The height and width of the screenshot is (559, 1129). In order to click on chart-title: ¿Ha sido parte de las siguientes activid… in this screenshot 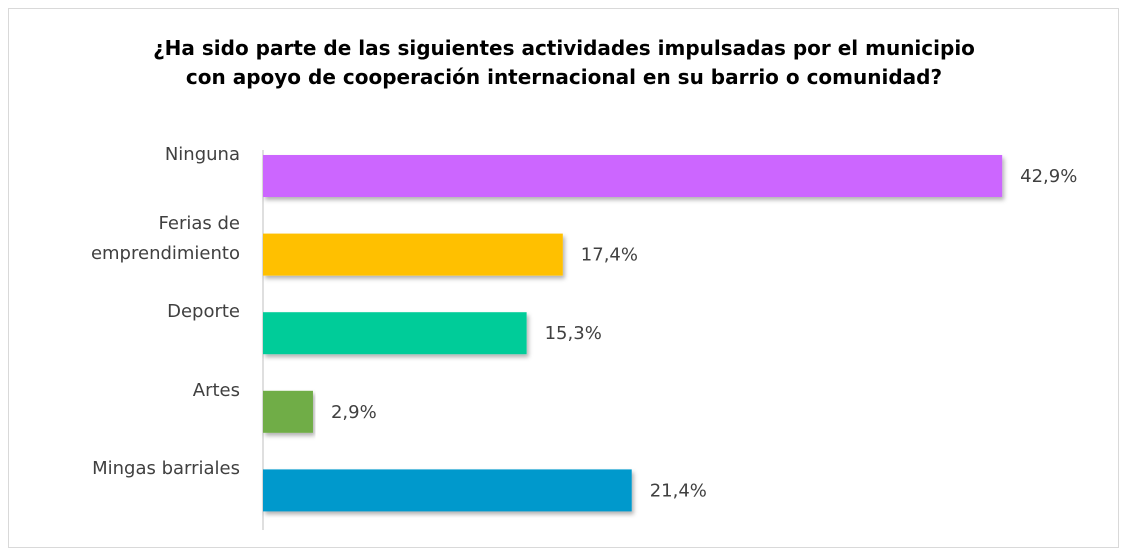, I will do `click(564, 62)`.